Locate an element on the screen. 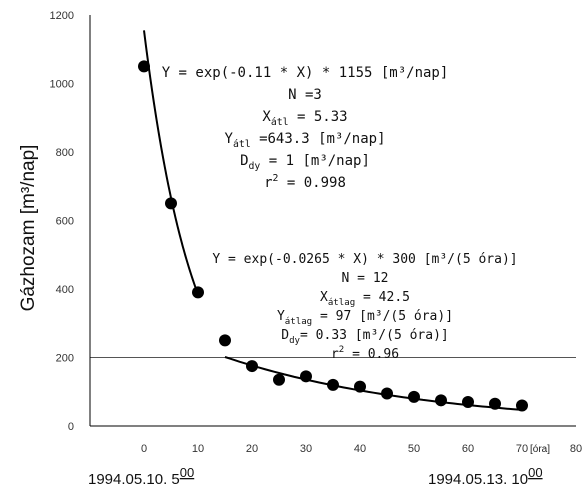 The height and width of the screenshot is (492, 582). annotation-line: Ddy = 1 [m³/nap] is located at coordinates (305, 162).